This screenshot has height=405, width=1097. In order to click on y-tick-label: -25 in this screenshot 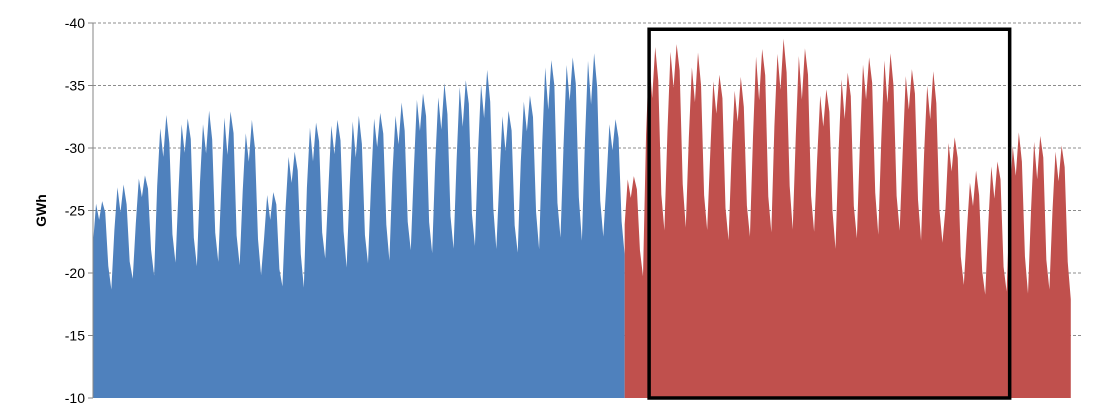, I will do `click(75, 211)`.